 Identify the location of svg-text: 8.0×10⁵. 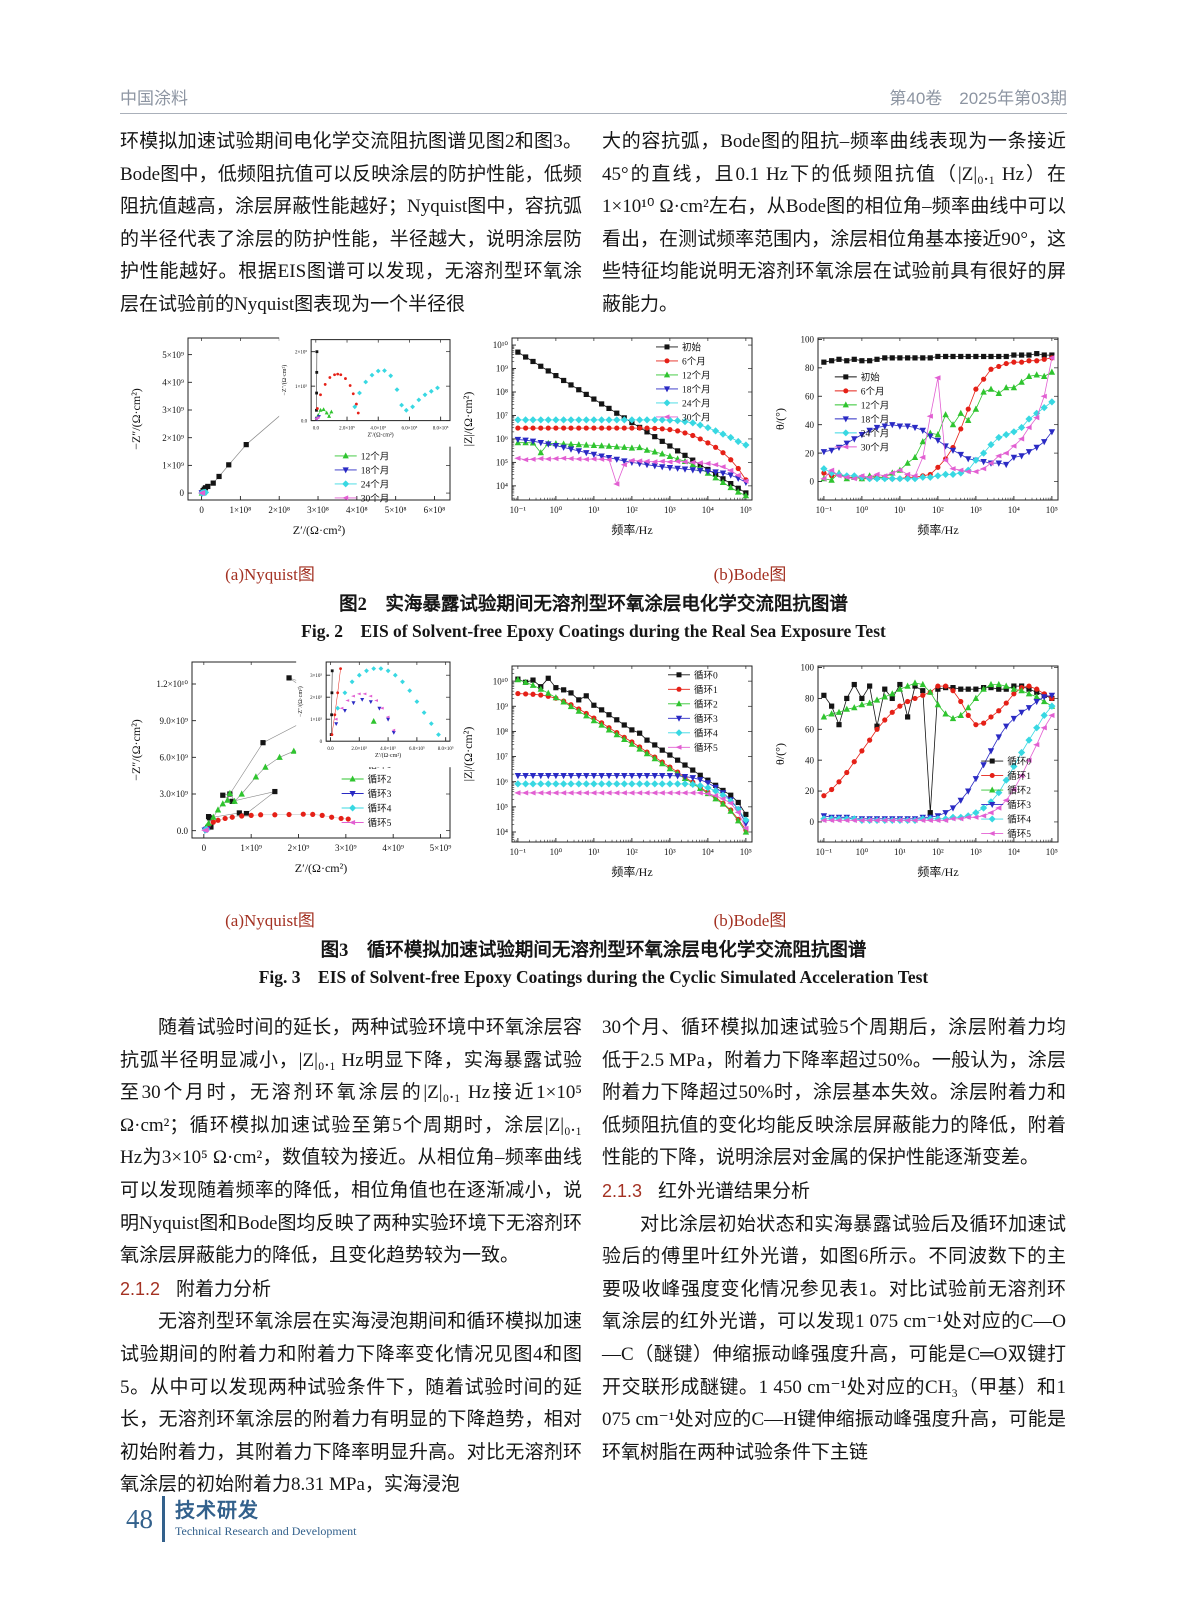
(441, 429).